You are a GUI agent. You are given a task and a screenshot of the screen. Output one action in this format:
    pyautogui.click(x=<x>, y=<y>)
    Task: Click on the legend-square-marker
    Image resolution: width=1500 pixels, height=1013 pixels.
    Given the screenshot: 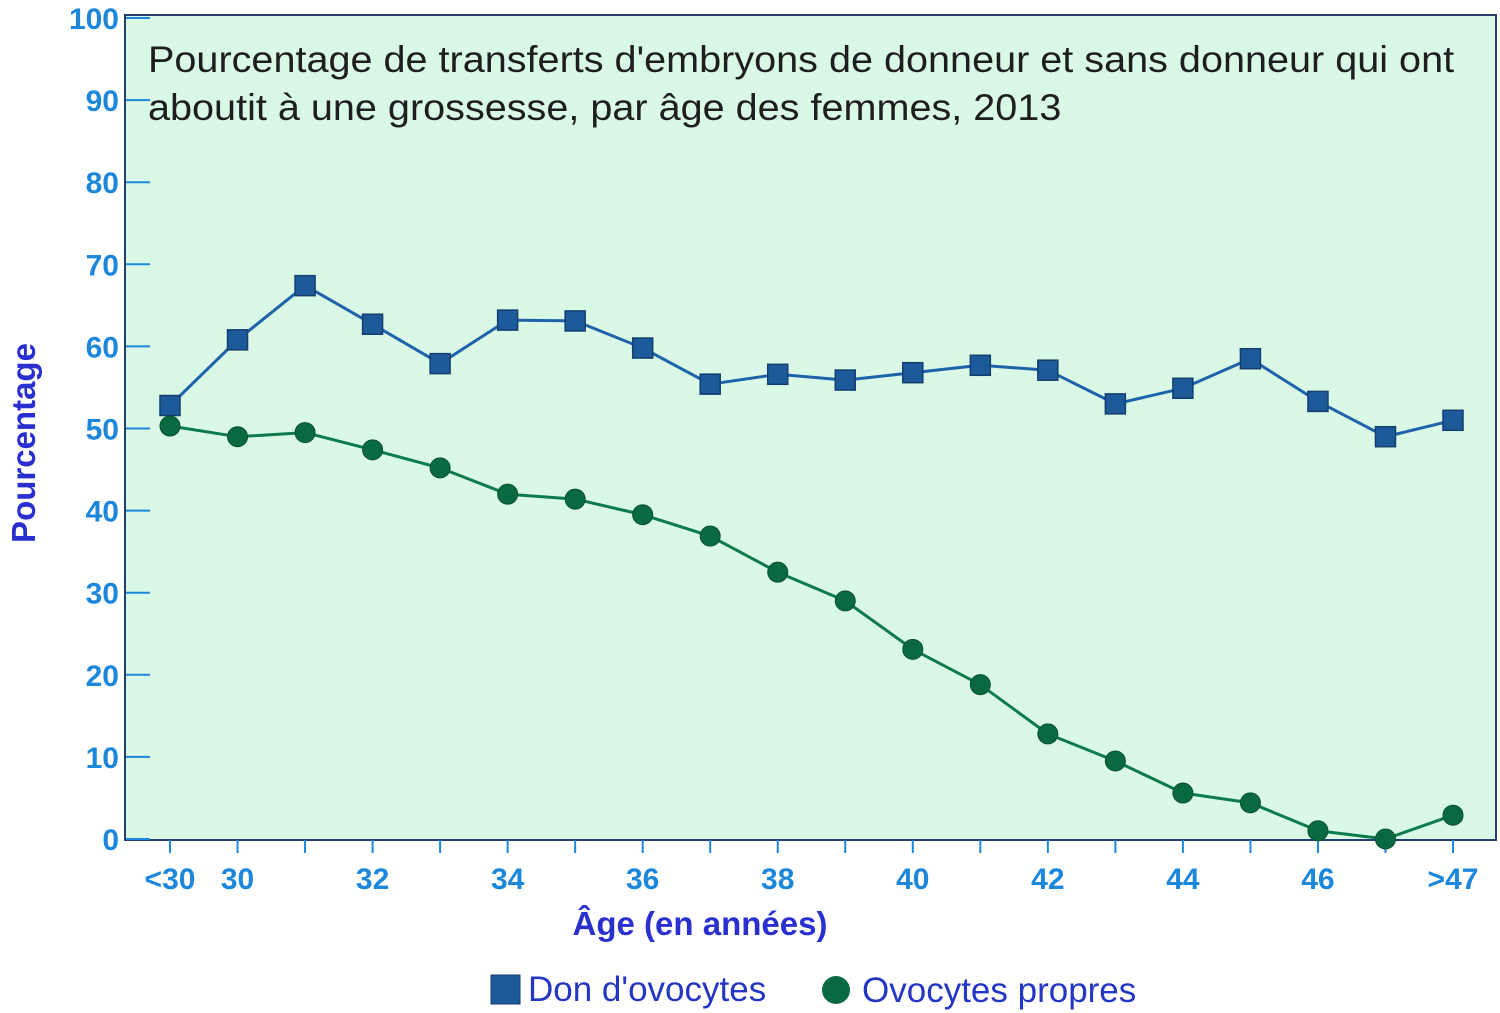 What is the action you would take?
    pyautogui.click(x=505, y=989)
    